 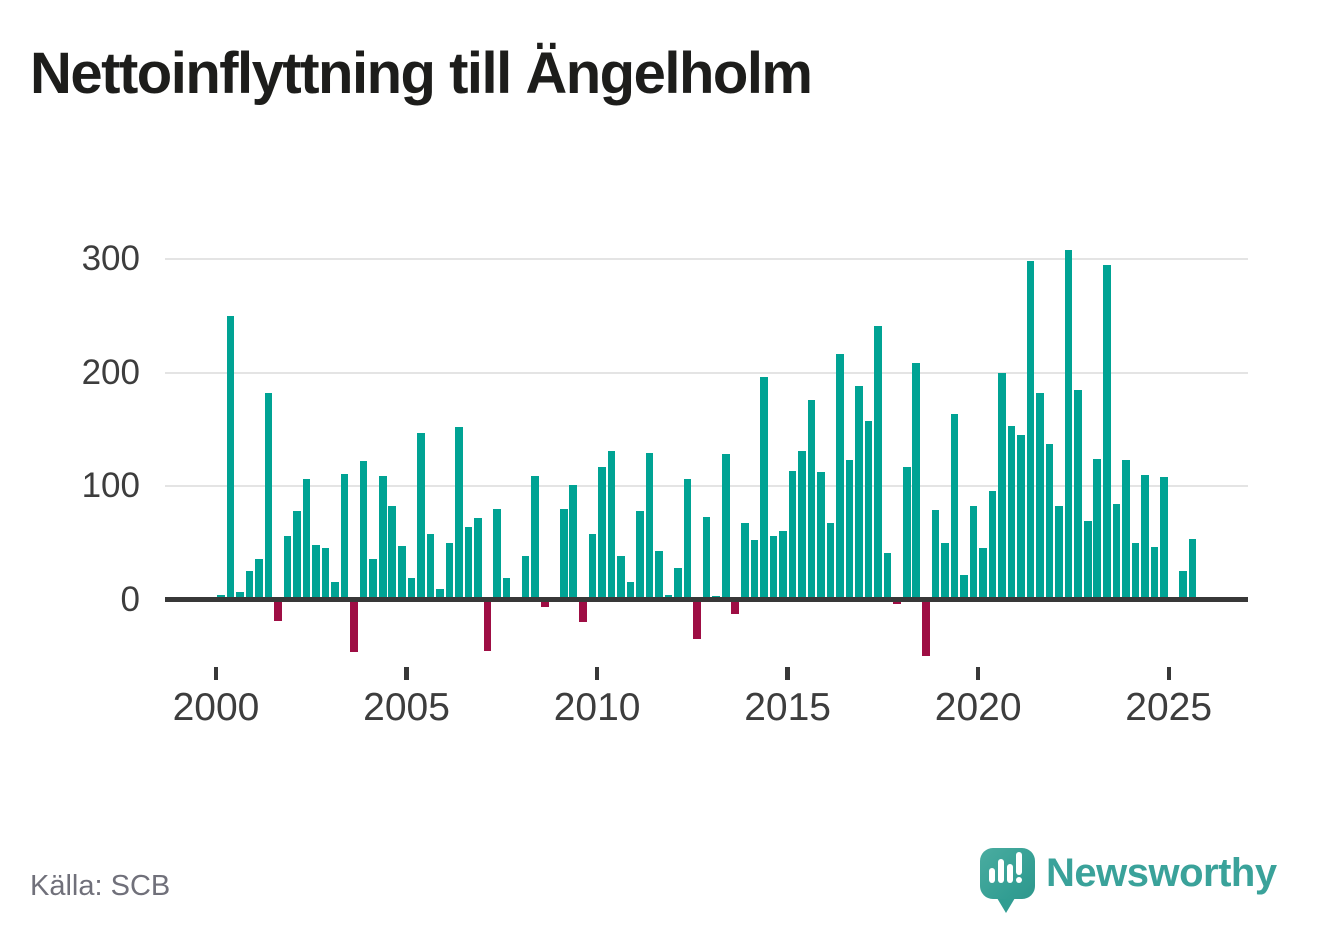 What do you see at coordinates (216, 673) in the screenshot?
I see `x-tick-2000` at bounding box center [216, 673].